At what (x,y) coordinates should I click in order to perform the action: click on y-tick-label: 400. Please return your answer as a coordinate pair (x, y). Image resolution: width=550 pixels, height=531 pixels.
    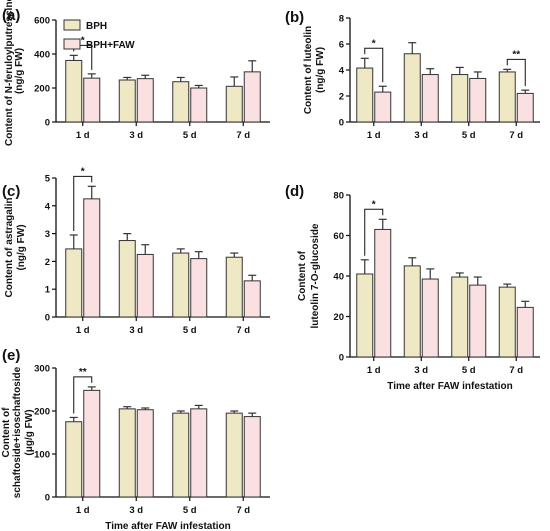
    Looking at the image, I should click on (42, 55).